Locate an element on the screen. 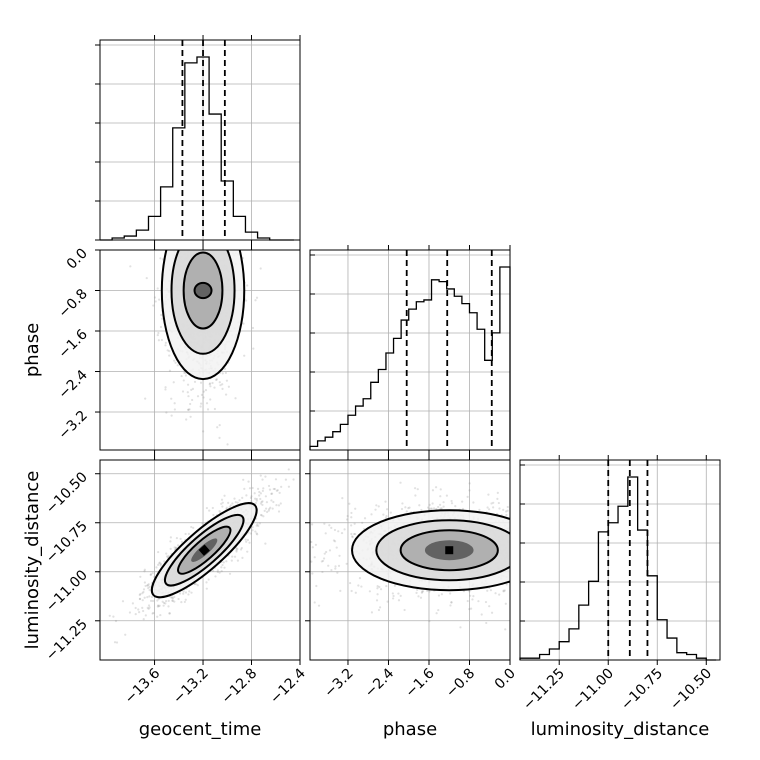  panel-frame is located at coordinates (200, 350).